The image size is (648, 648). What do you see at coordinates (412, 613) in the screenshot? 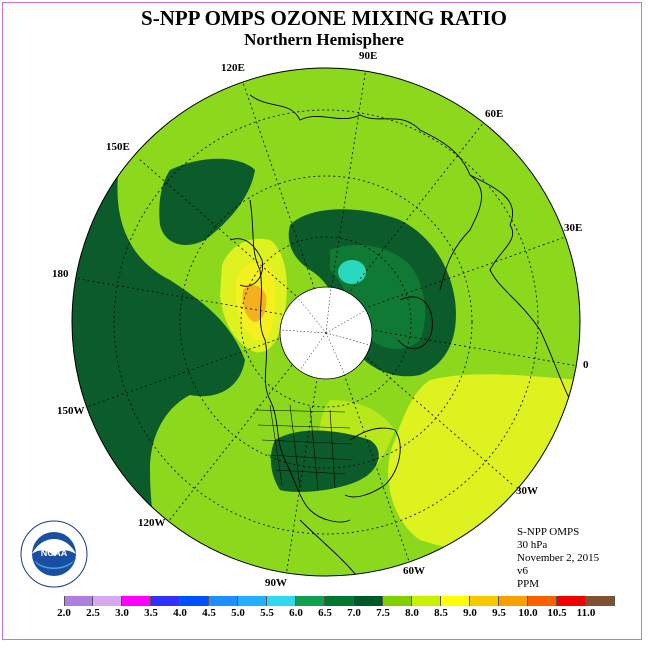
I see `colorbar-tick-label: 8.0` at bounding box center [412, 613].